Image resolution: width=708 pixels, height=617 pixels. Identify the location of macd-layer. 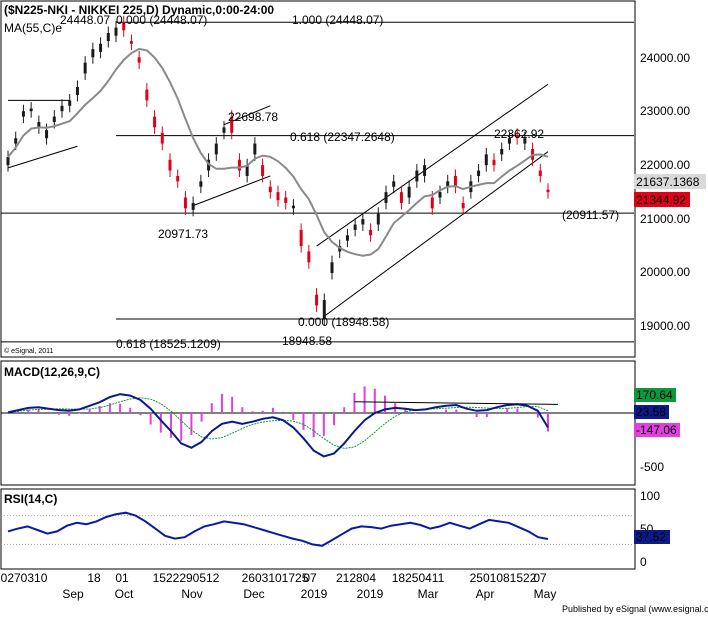
(317, 422).